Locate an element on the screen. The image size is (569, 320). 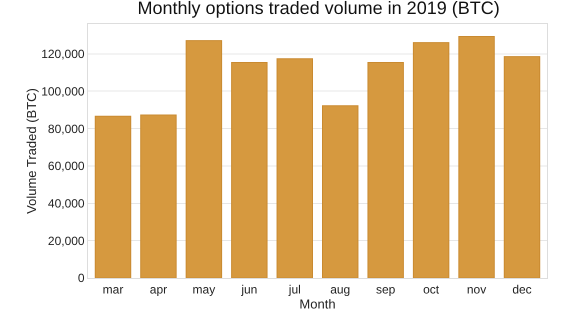
y-tick-label: 60,000 is located at coordinates (66, 166).